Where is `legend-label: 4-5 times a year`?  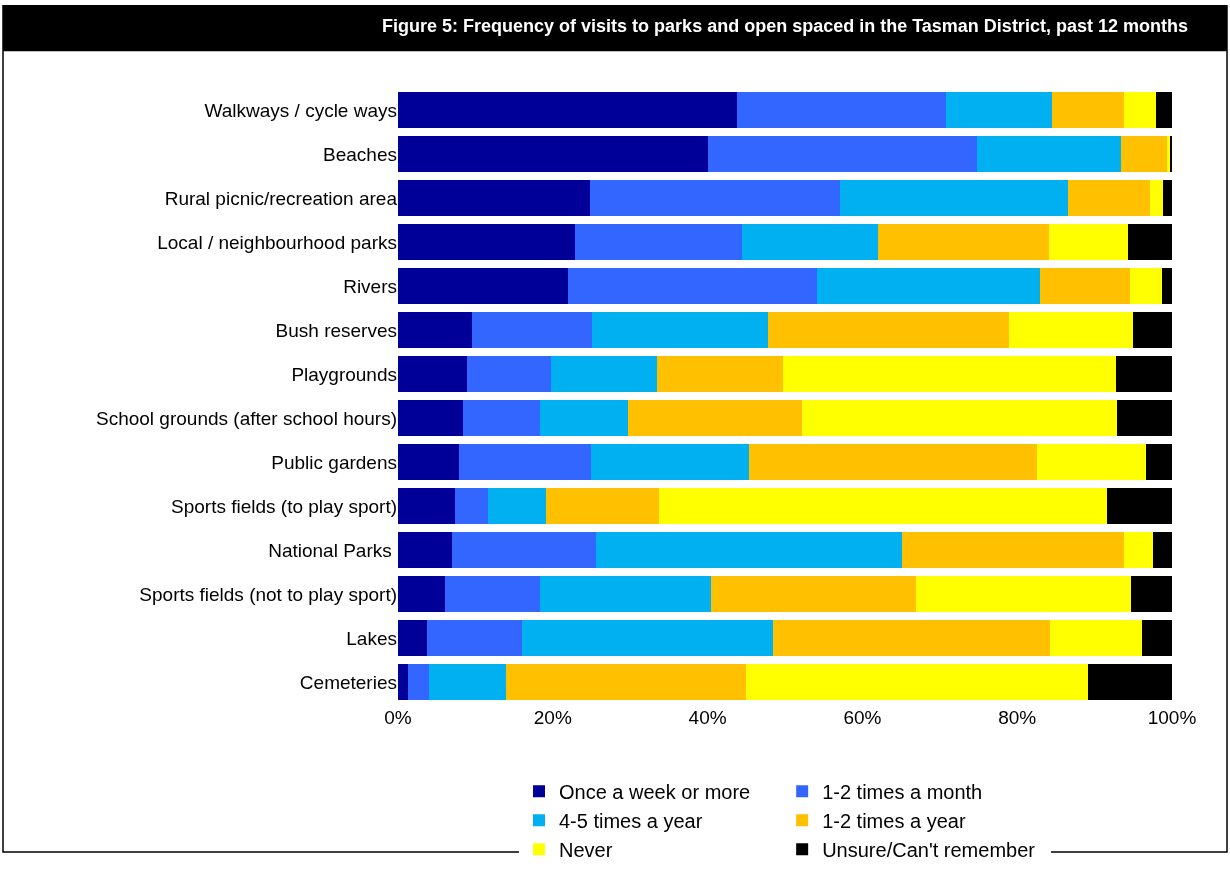 legend-label: 4-5 times a year is located at coordinates (631, 820).